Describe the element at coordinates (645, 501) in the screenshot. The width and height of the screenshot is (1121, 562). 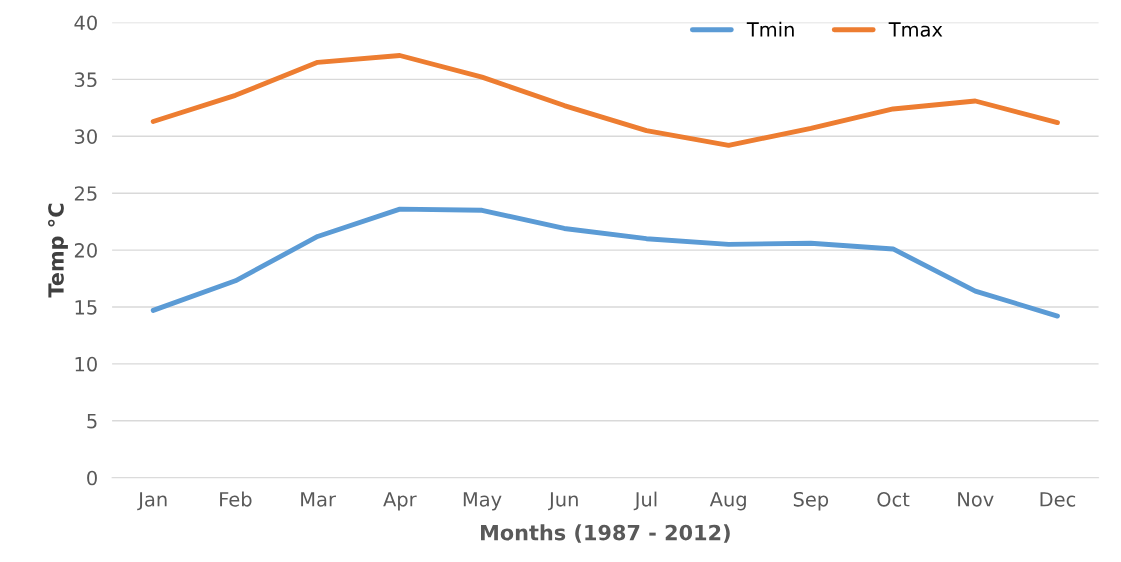
I see `x-tick-label: Jul` at that location.